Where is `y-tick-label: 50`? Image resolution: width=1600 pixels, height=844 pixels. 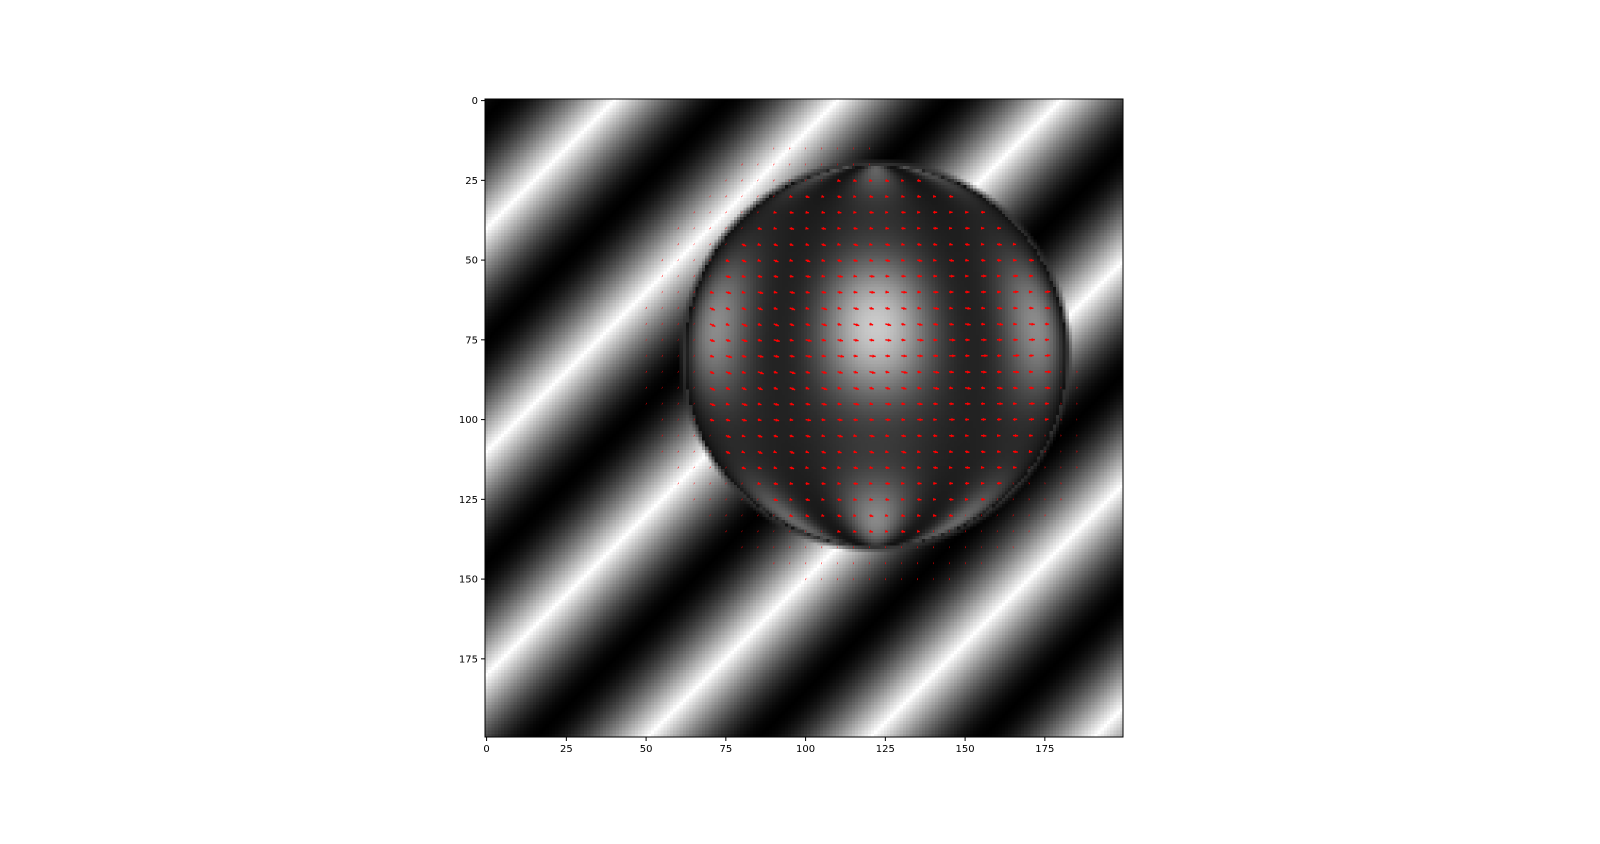 y-tick-label: 50 is located at coordinates (471, 261).